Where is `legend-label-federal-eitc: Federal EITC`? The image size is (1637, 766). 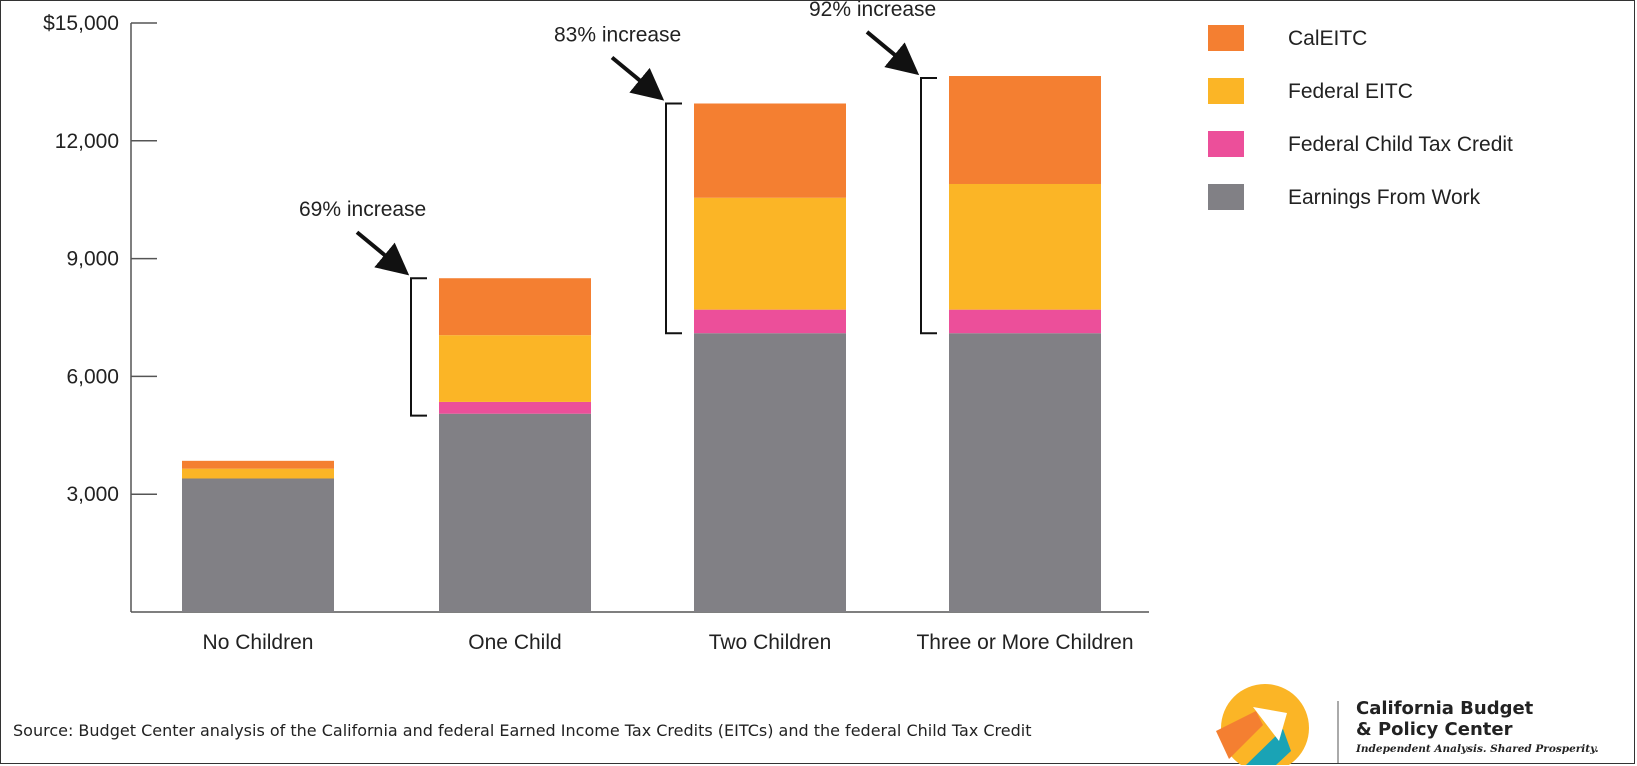 legend-label-federal-eitc: Federal EITC is located at coordinates (1350, 91).